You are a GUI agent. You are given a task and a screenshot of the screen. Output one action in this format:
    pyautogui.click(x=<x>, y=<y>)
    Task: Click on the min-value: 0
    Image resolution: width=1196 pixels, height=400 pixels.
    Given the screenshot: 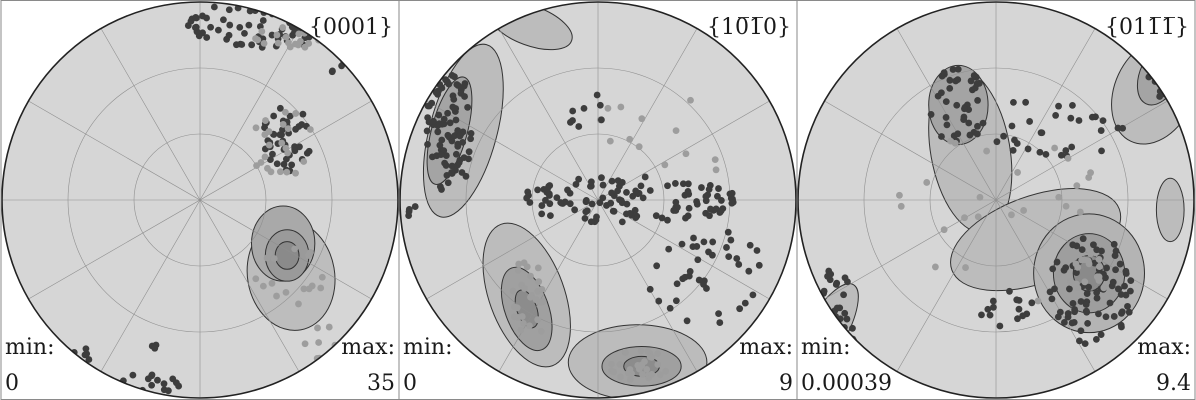 What is the action you would take?
    pyautogui.click(x=410, y=383)
    